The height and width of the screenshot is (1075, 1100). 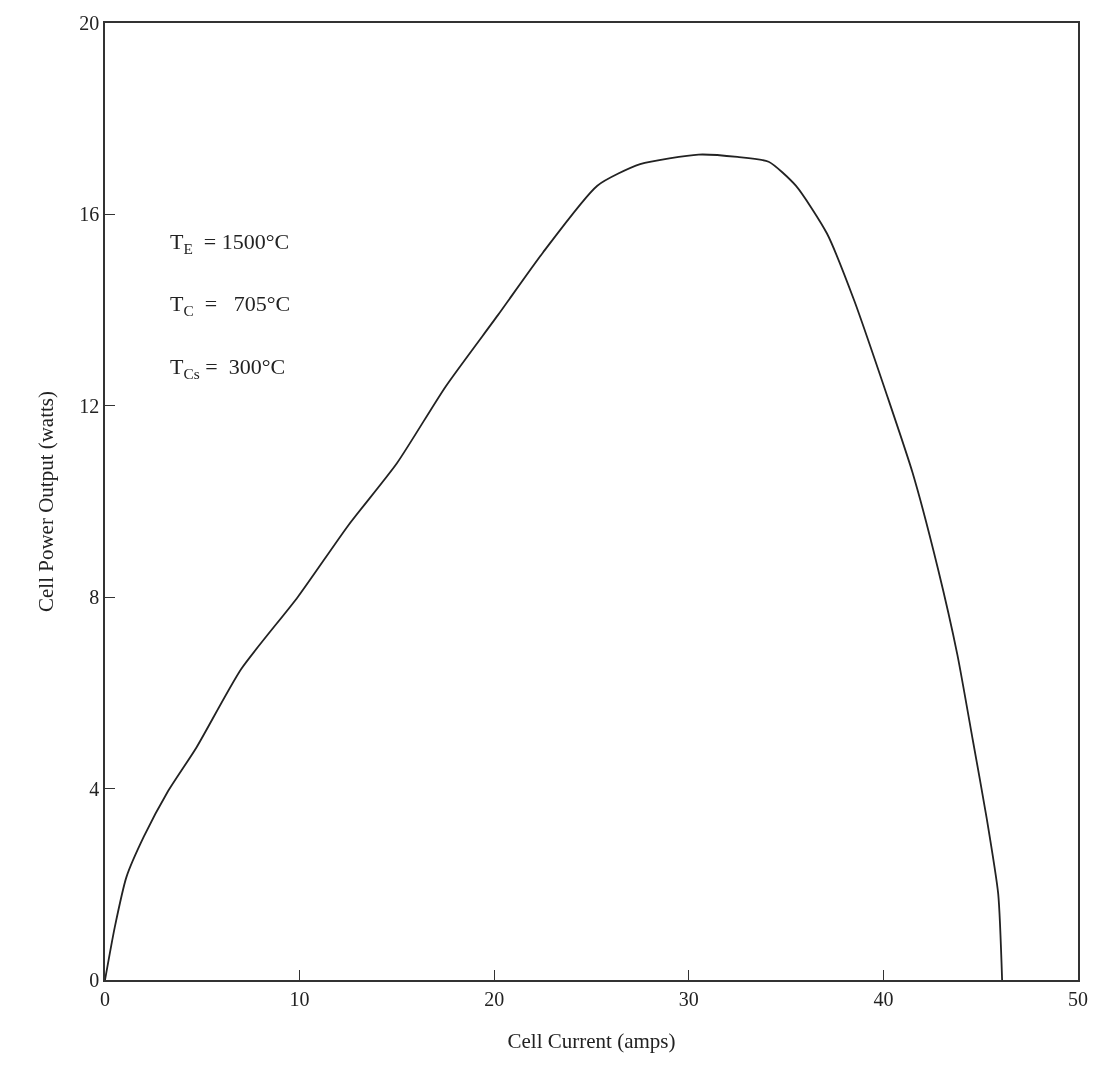 I want to click on x-tick-label: 40, so click(x=883, y=998).